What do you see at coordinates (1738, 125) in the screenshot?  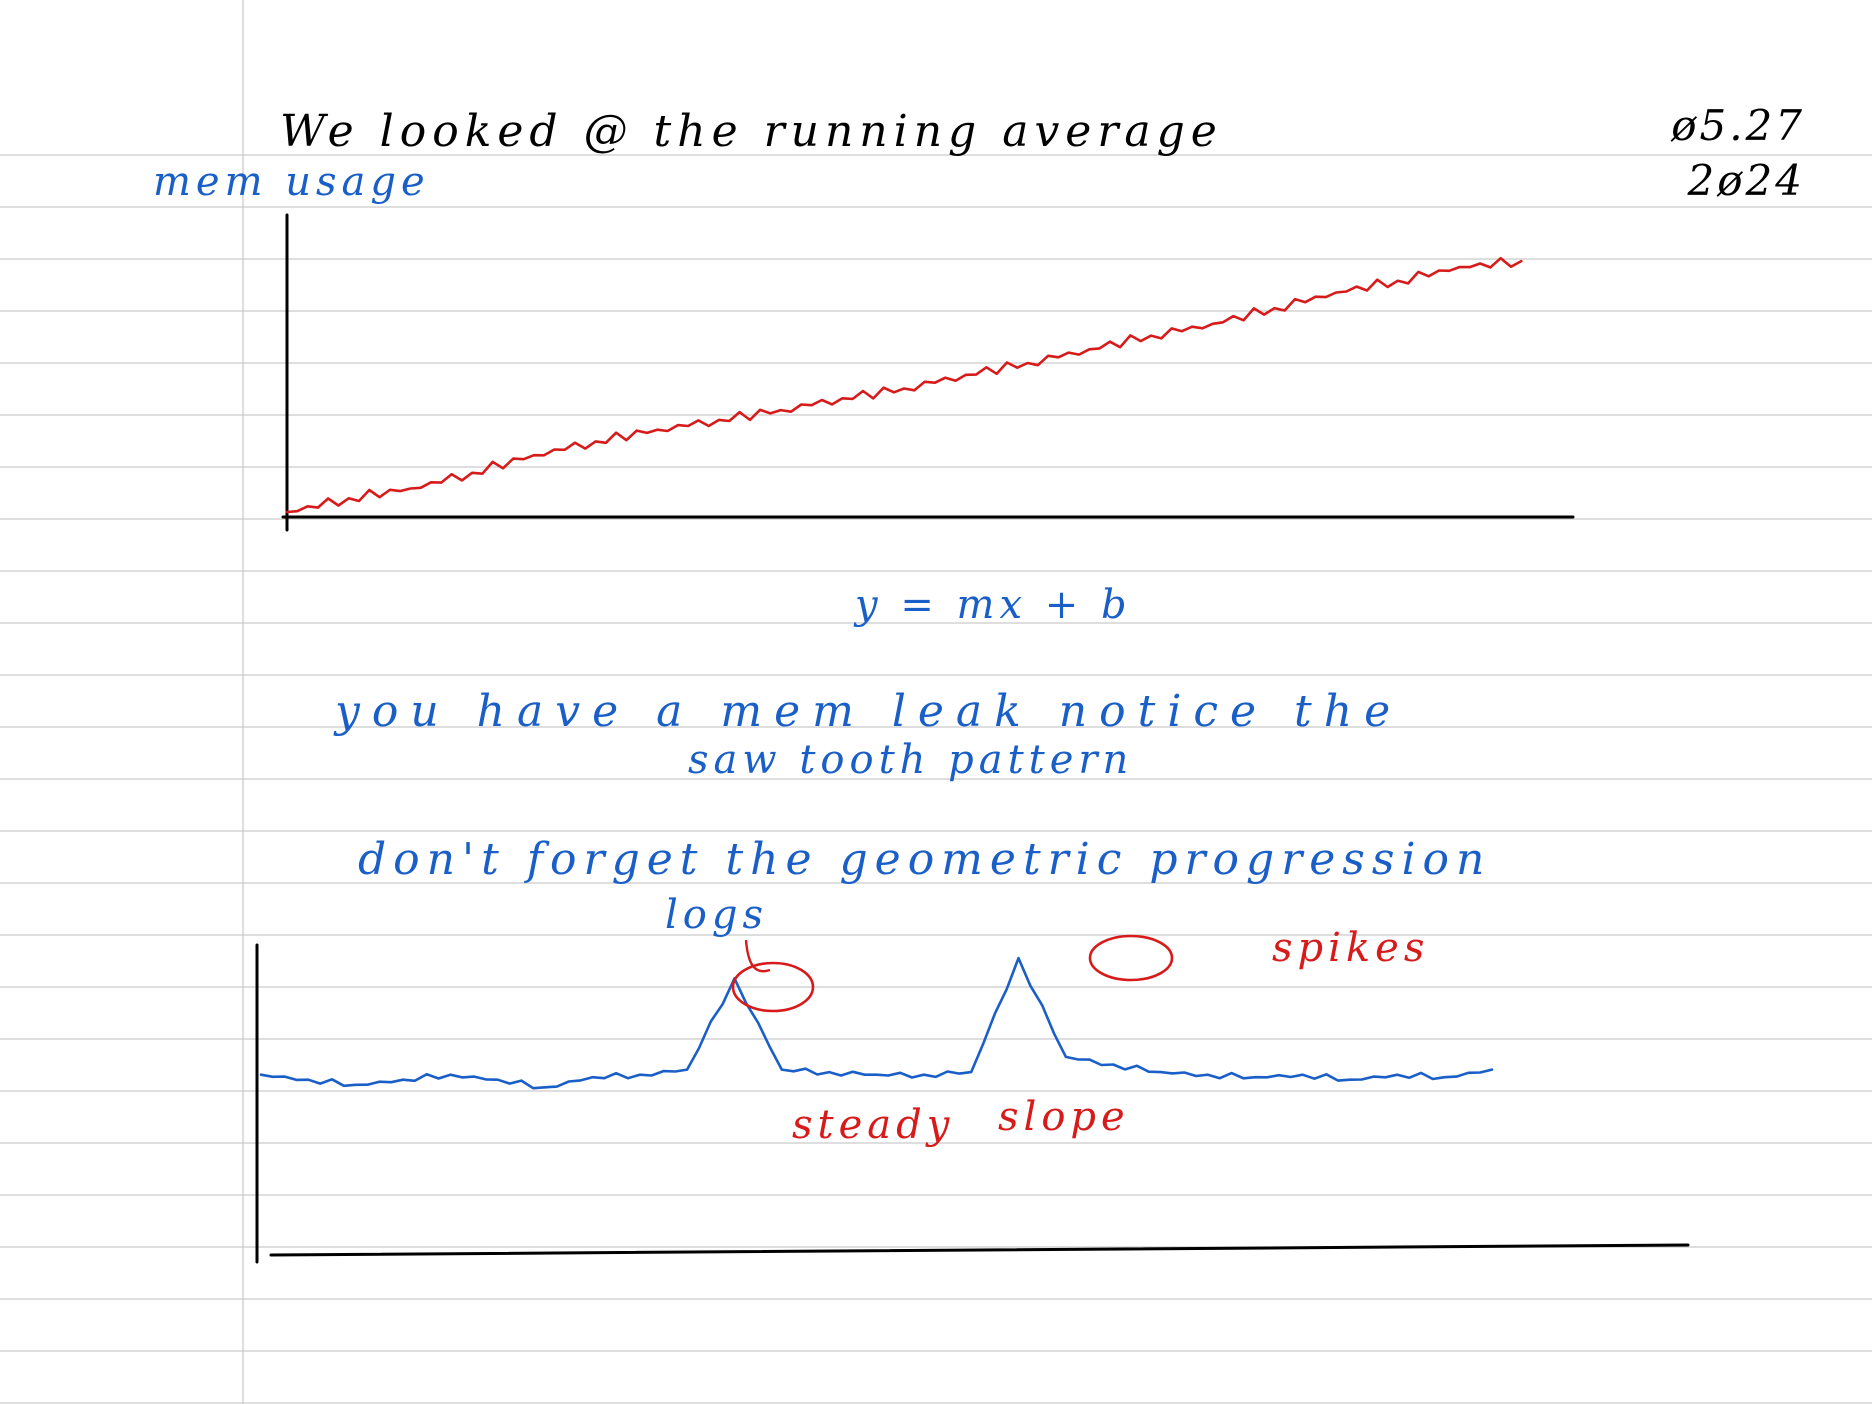 I see `date-month-day: ø5.27` at bounding box center [1738, 125].